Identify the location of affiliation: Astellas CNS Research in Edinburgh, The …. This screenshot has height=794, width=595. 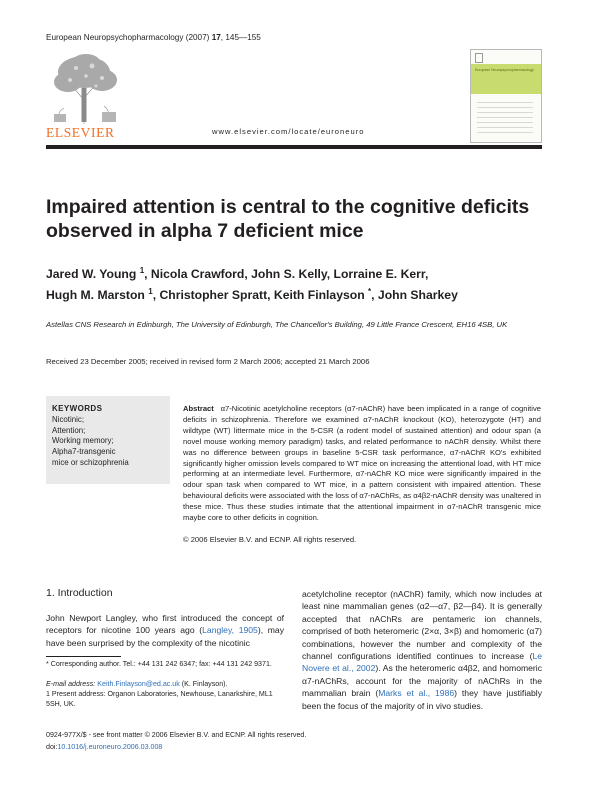
(277, 324).